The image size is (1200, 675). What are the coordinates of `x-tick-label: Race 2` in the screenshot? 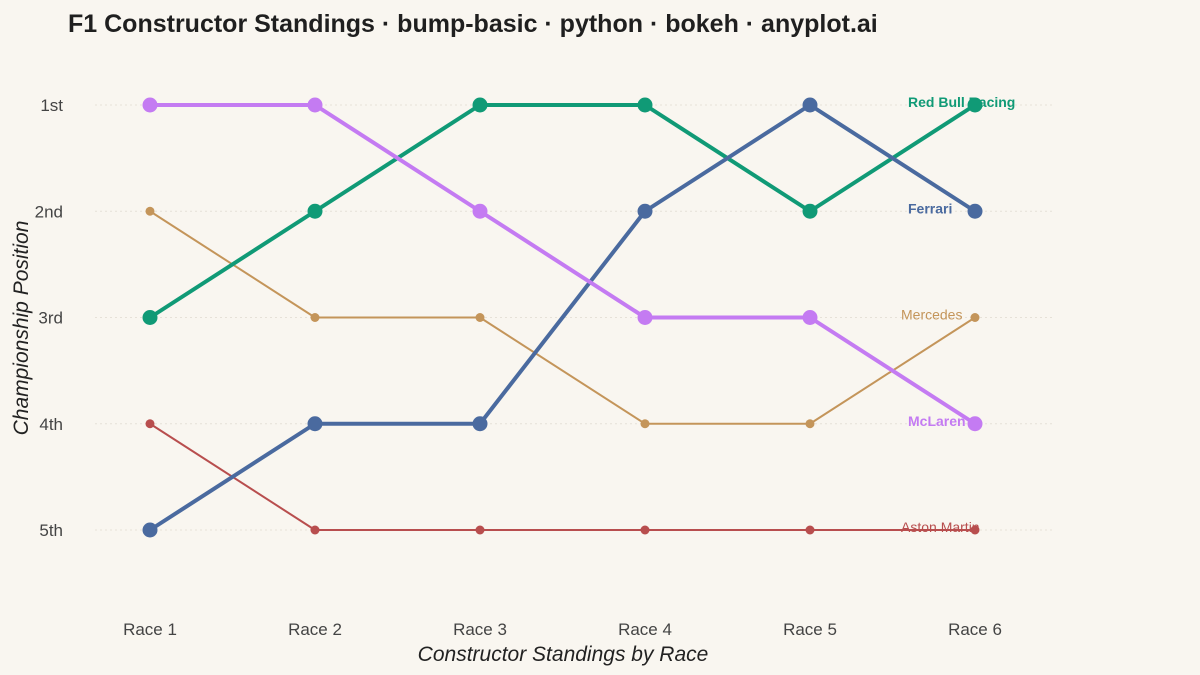 It's located at (315, 629).